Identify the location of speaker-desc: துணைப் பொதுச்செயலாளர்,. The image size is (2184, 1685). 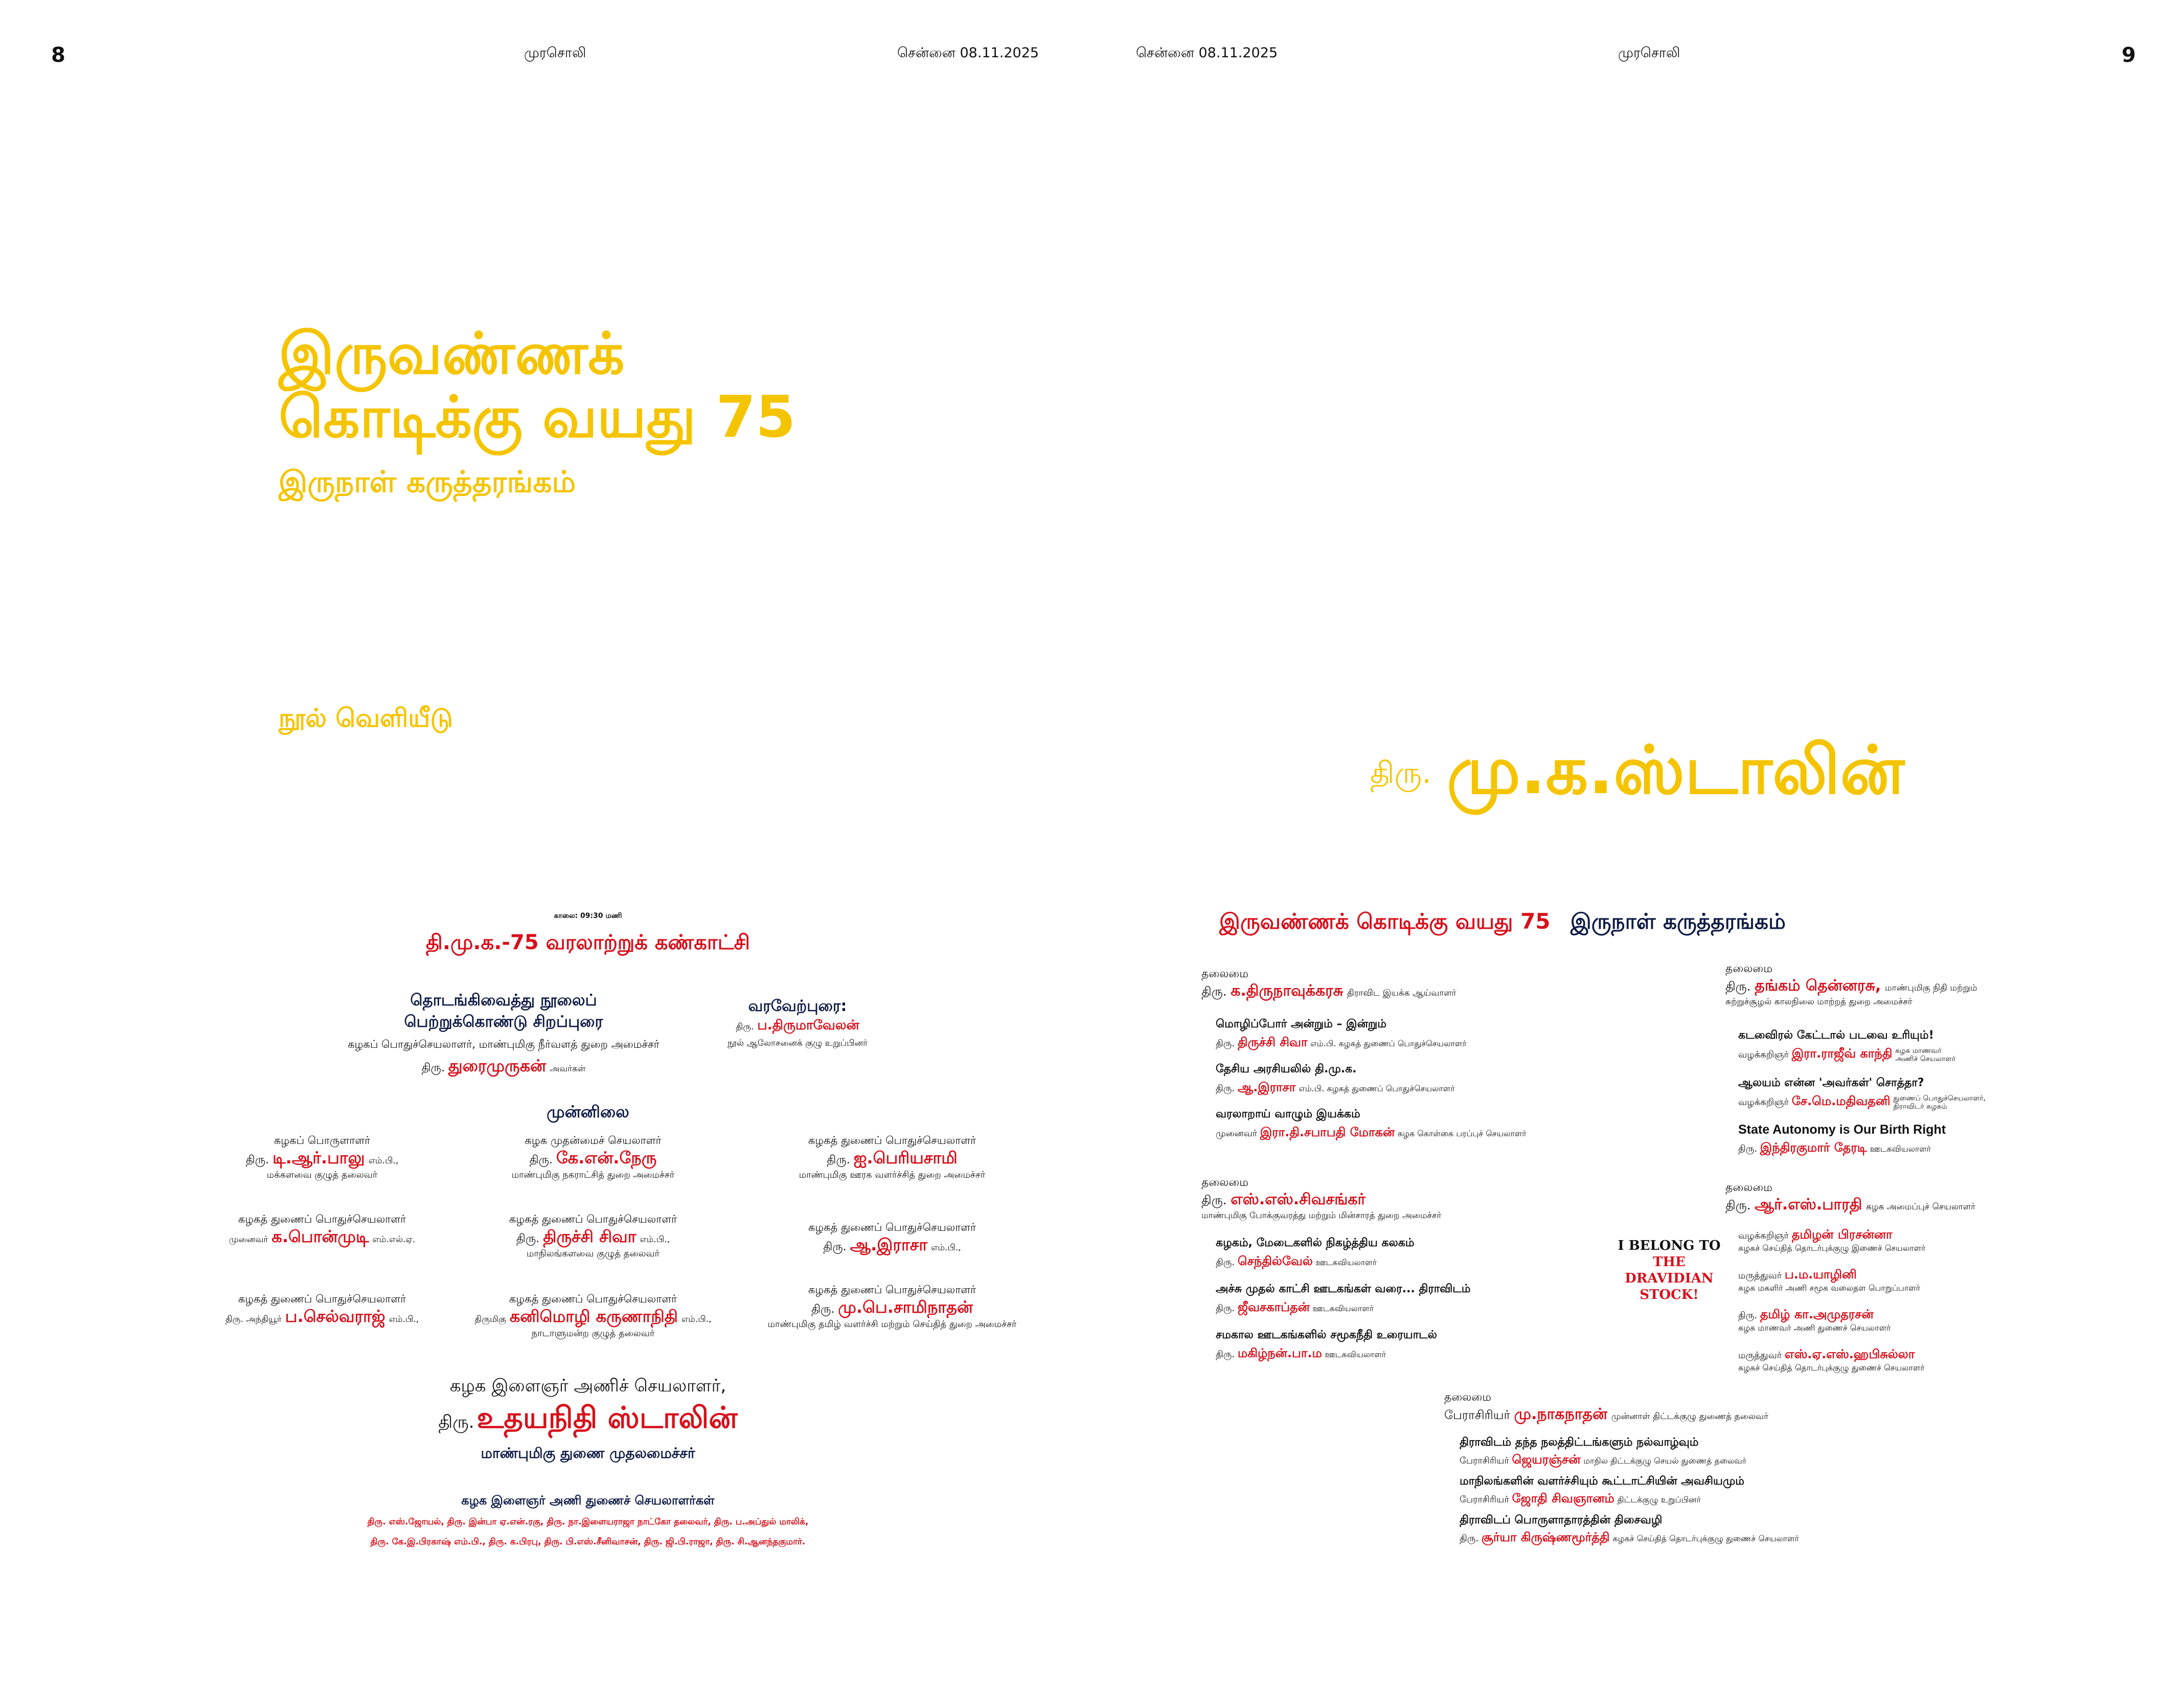
(1940, 1098).